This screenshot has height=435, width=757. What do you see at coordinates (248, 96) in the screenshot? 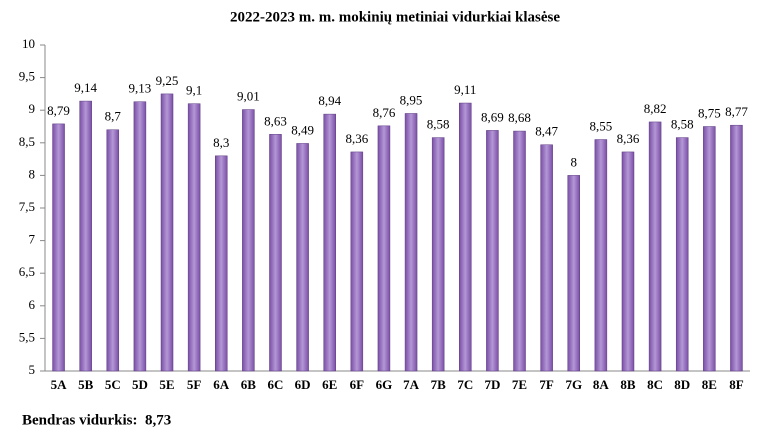
I see `value-label: 9,01` at bounding box center [248, 96].